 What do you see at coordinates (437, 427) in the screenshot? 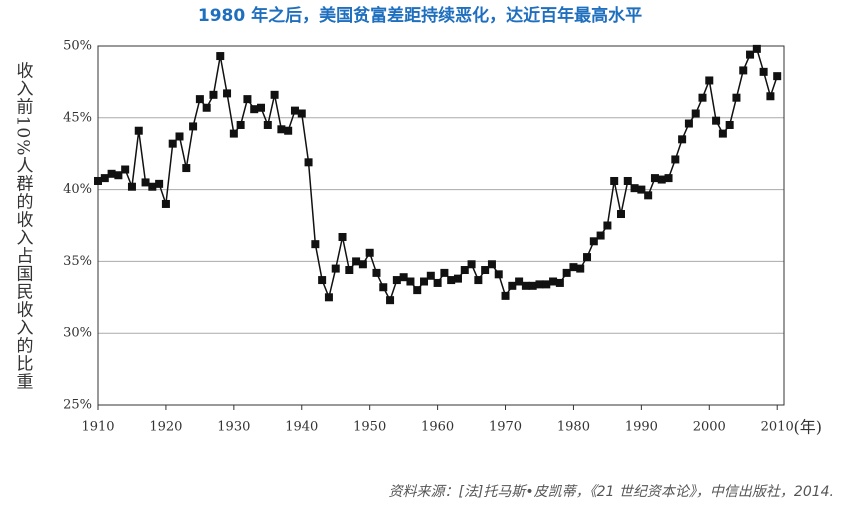
I see `x-tick-label: 1960` at bounding box center [437, 427].